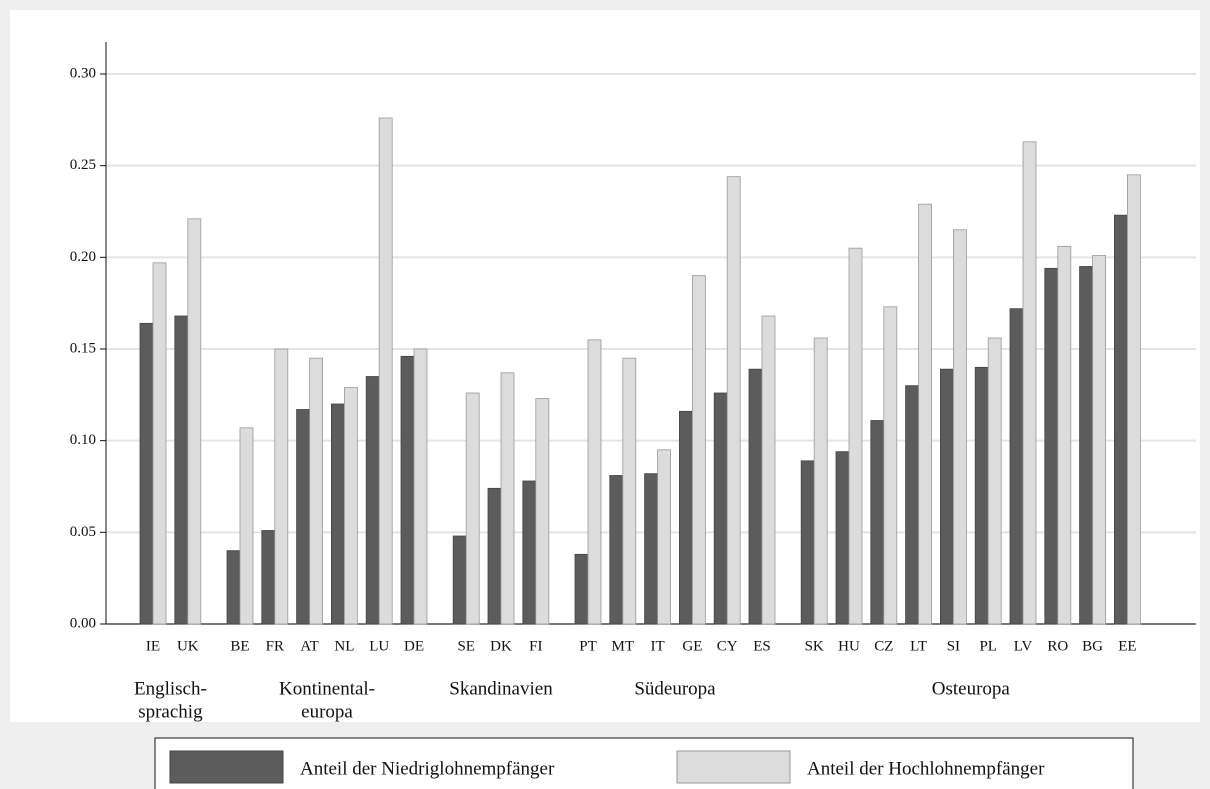 The width and height of the screenshot is (1210, 789). Describe the element at coordinates (327, 688) in the screenshot. I see `group-label: Kontinental-` at that location.